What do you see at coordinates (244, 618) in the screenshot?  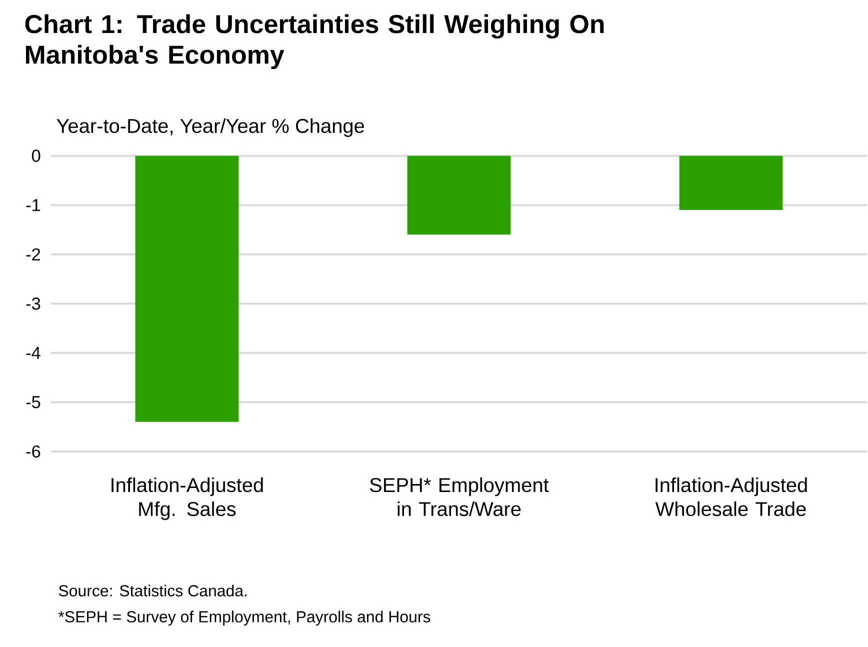 I see `text: *SEPH = Survey of Employment, Payrolls and Hours` at bounding box center [244, 618].